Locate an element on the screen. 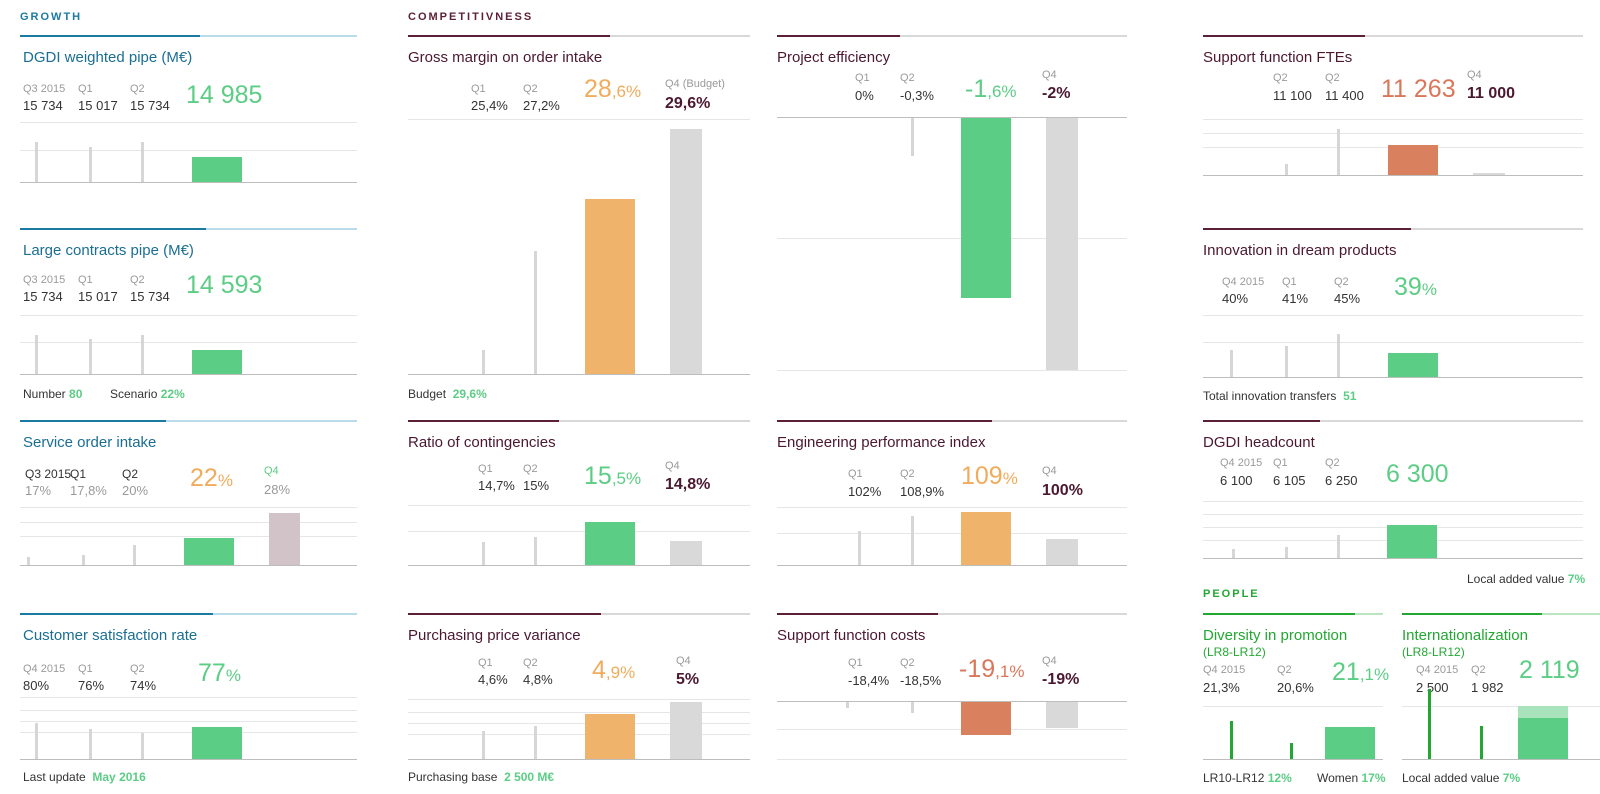  current-value: -1,6% is located at coordinates (991, 89).